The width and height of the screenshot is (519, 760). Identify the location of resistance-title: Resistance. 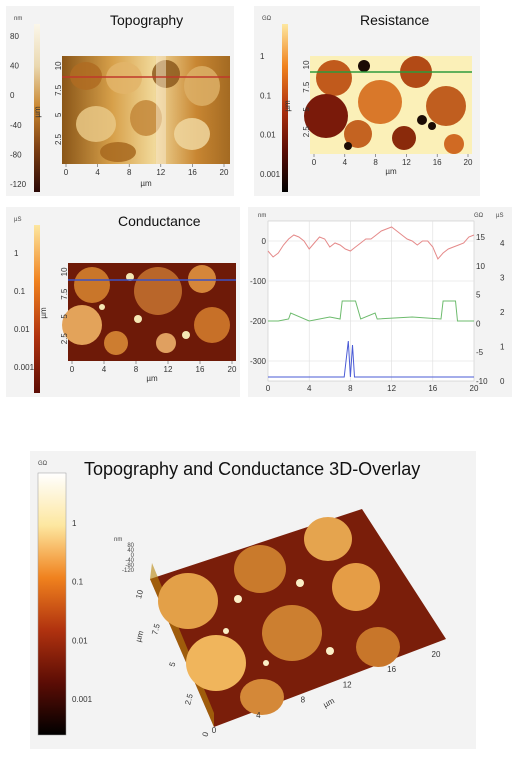
(395, 20).